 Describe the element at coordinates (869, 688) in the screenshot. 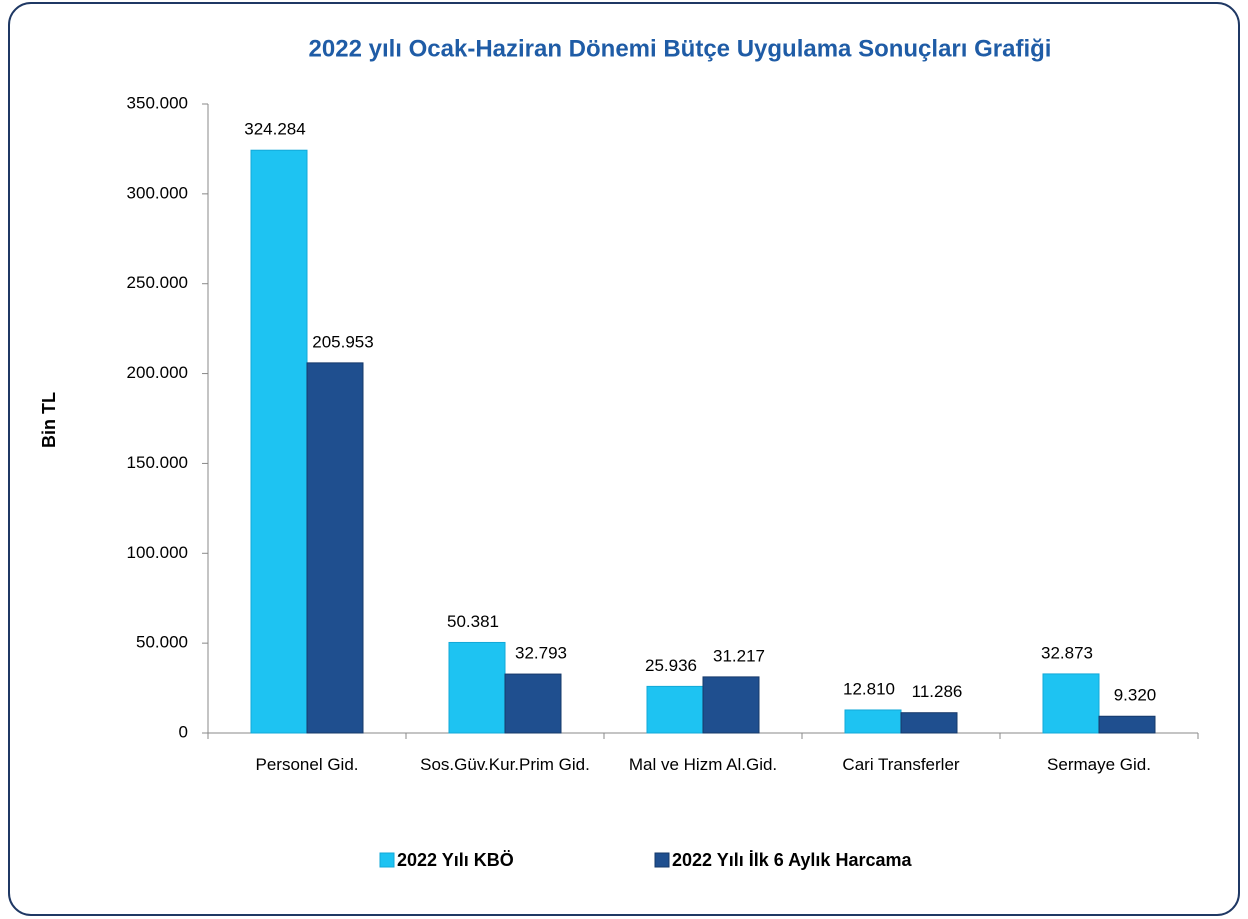

I see `value-label: 12.810` at that location.